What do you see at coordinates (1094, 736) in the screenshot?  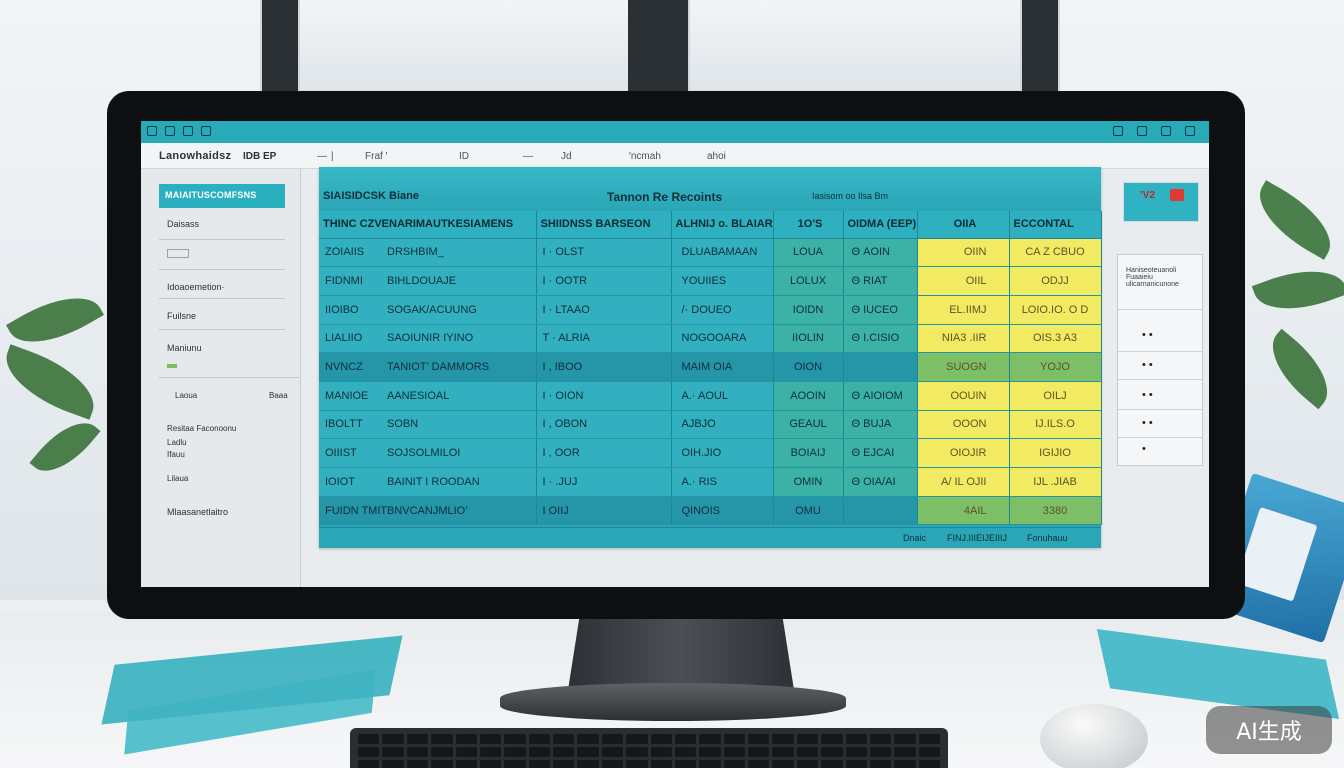 I see `computer-mouse` at bounding box center [1094, 736].